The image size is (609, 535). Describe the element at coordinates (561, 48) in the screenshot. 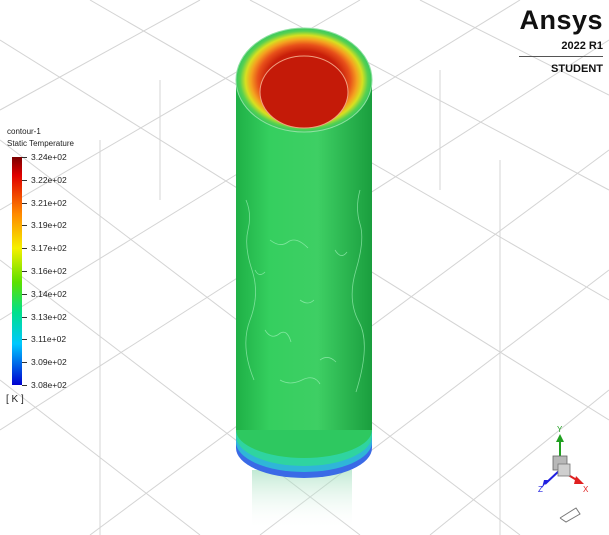

I see `logo-version: 2022 R1` at that location.